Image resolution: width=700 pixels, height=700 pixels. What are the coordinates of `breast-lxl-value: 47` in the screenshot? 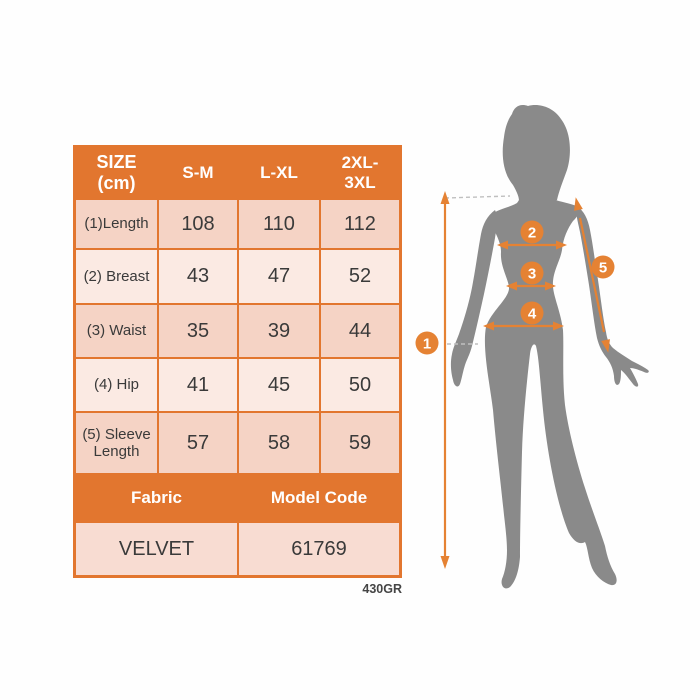 It's located at (279, 276).